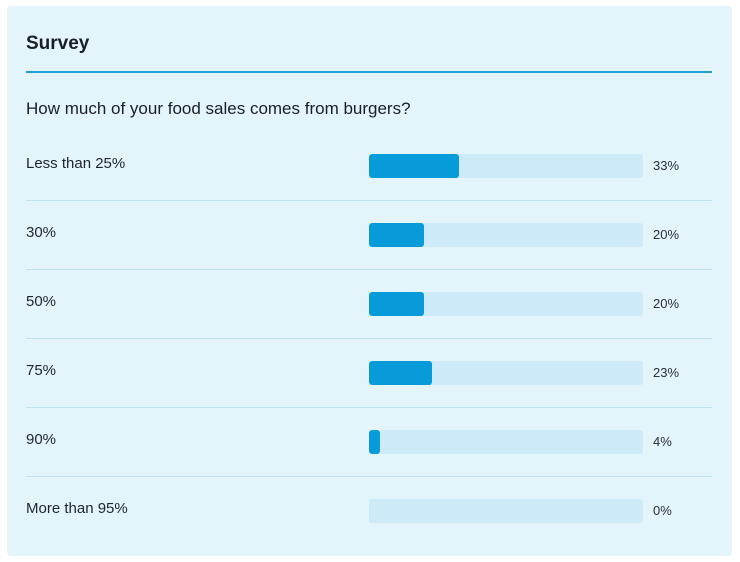 The image size is (740, 562). I want to click on result-percent: 0%, so click(662, 510).